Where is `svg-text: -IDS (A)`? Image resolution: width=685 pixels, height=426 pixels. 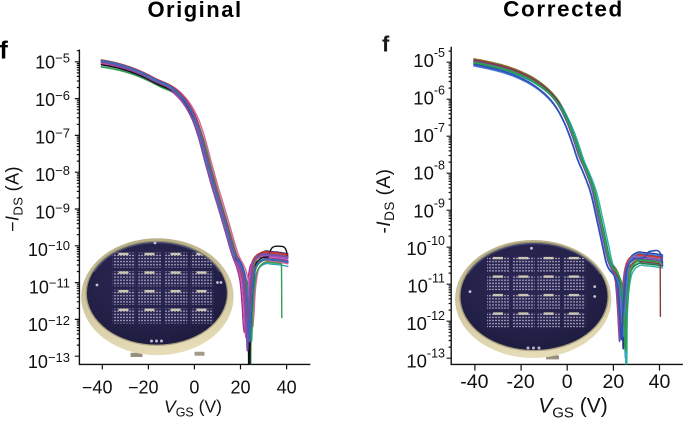
svg-text: -IDS (A) is located at coordinates (385, 201).